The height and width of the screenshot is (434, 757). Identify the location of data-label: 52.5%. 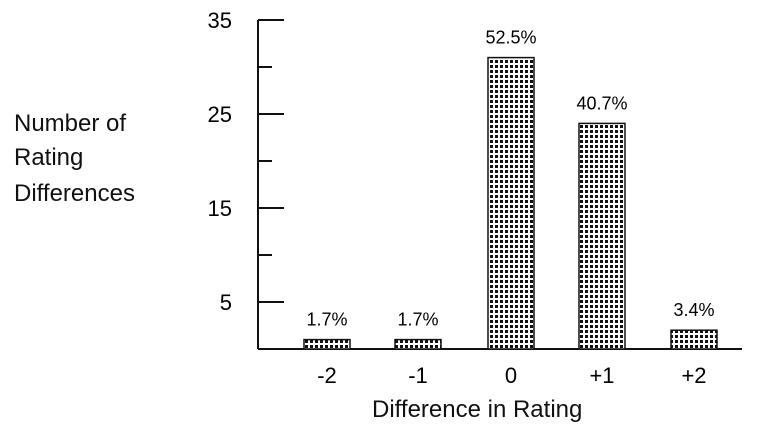
(510, 38).